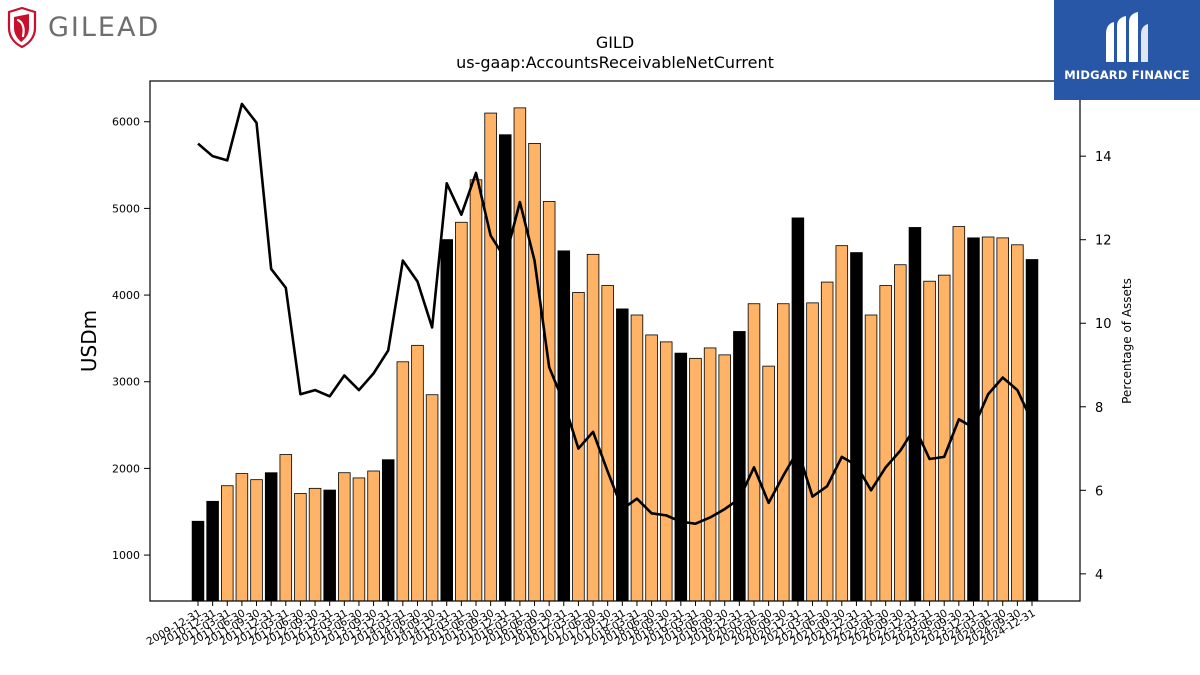  Describe the element at coordinates (1103, 324) in the screenshot. I see `y-right-tick-label: 10` at that location.